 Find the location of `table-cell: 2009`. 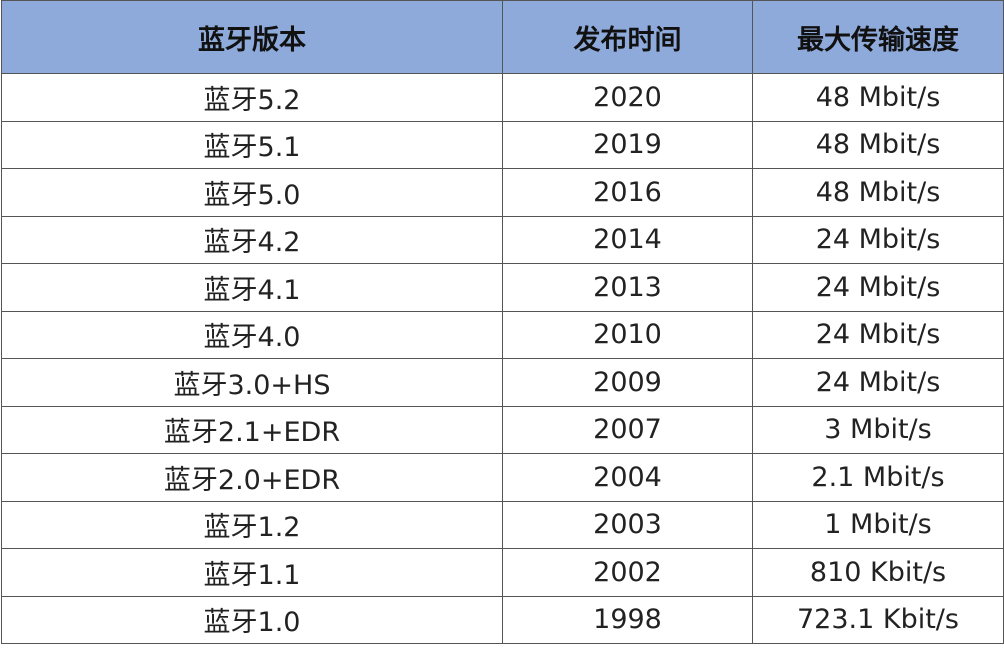

table-cell: 2009 is located at coordinates (627, 382).